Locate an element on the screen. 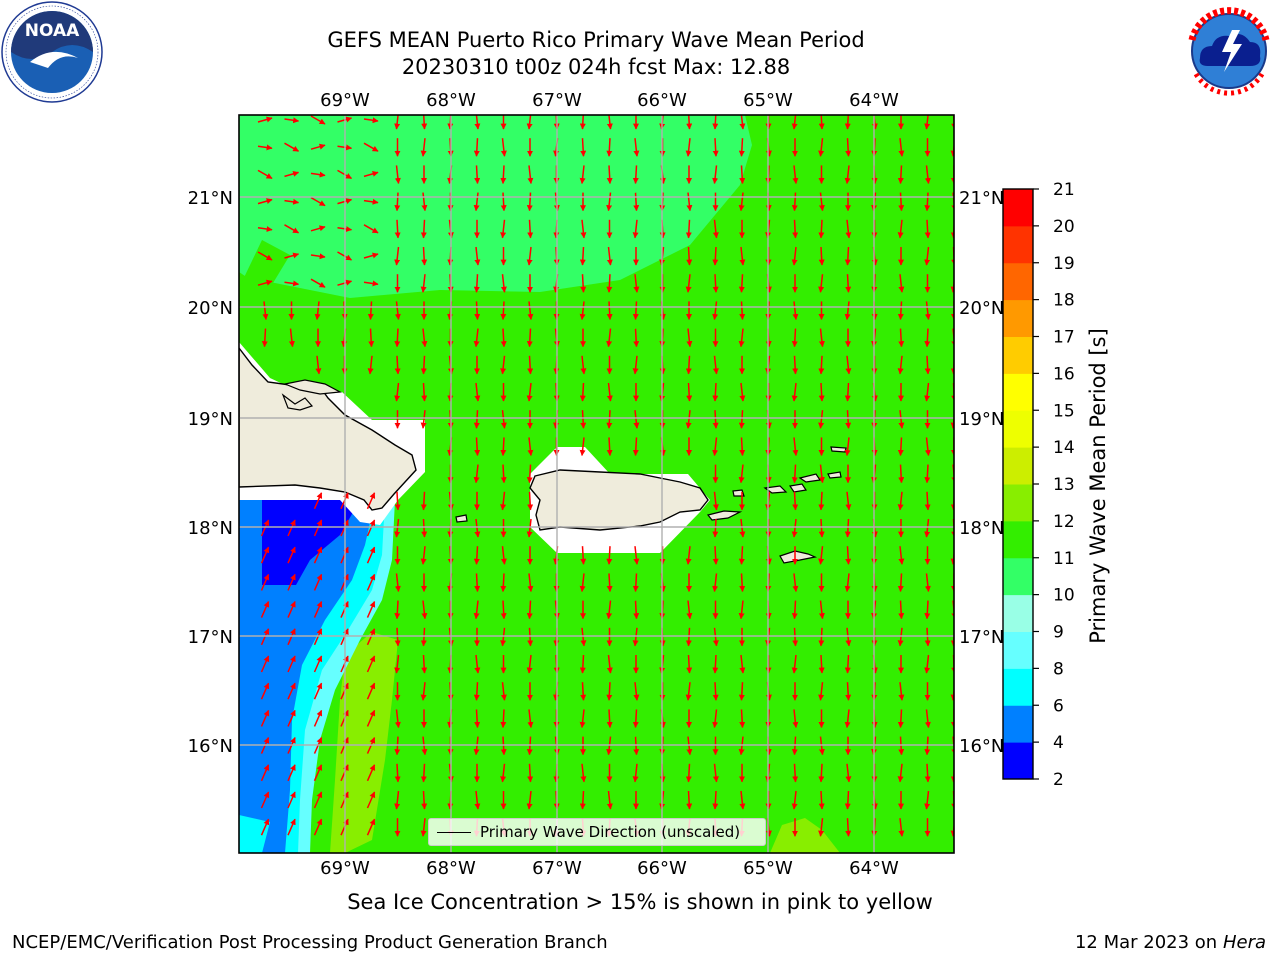 The height and width of the screenshot is (960, 1280). colorbar-tick-label: 14 is located at coordinates (1064, 448).